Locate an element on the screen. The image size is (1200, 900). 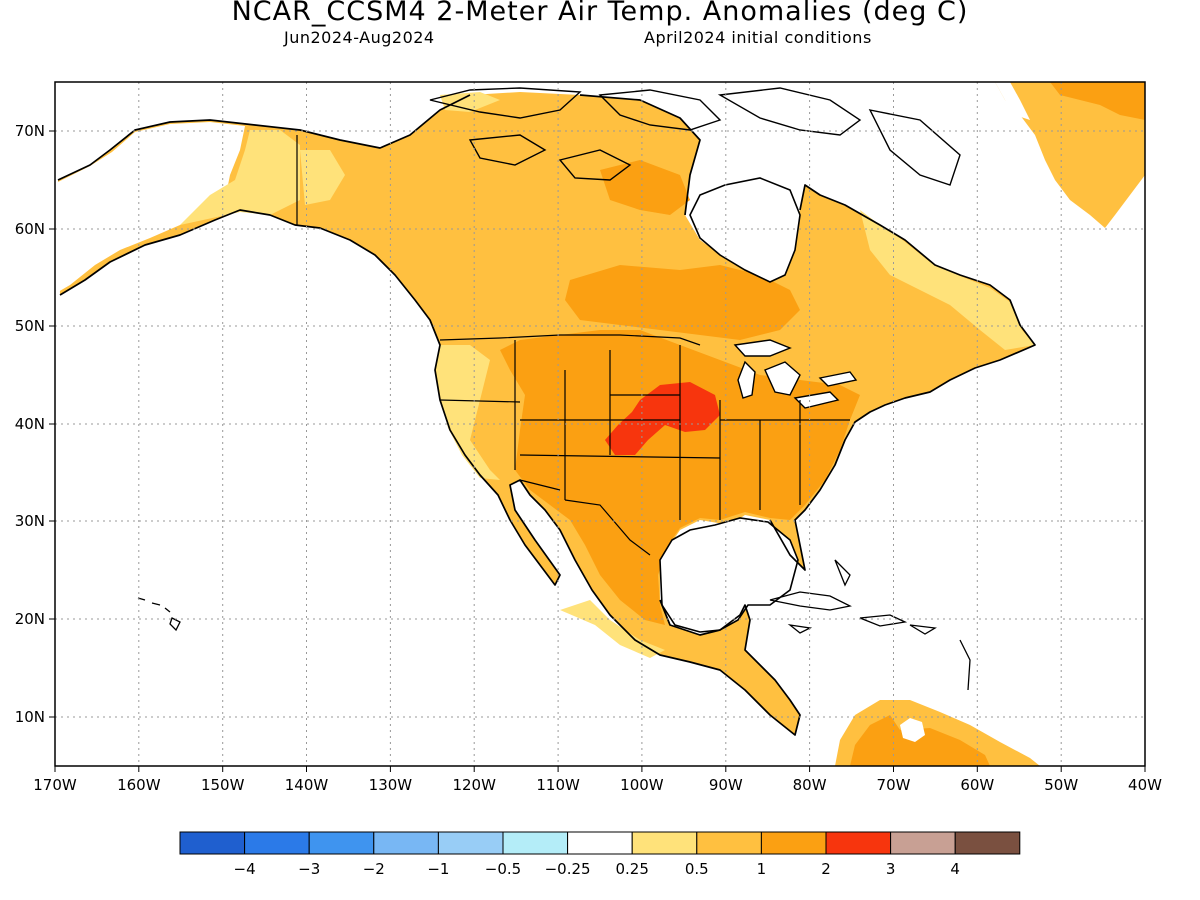
colorbar-labels: −4 −3 −2 −1 −0.5 −0.25 0.25 0.5 1 2 3 4 is located at coordinates (597, 869).